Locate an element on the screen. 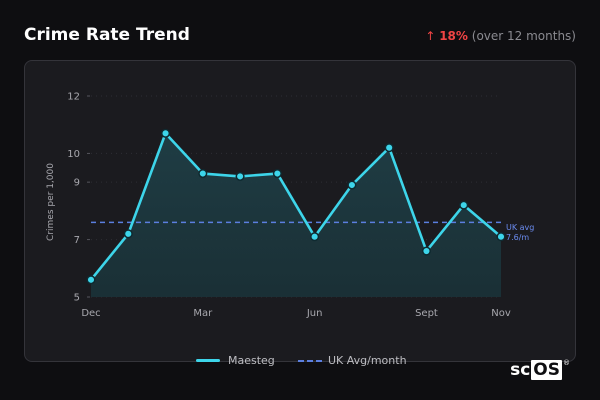 The width and height of the screenshot is (600, 400). y-tick-label: 7 is located at coordinates (77, 240).